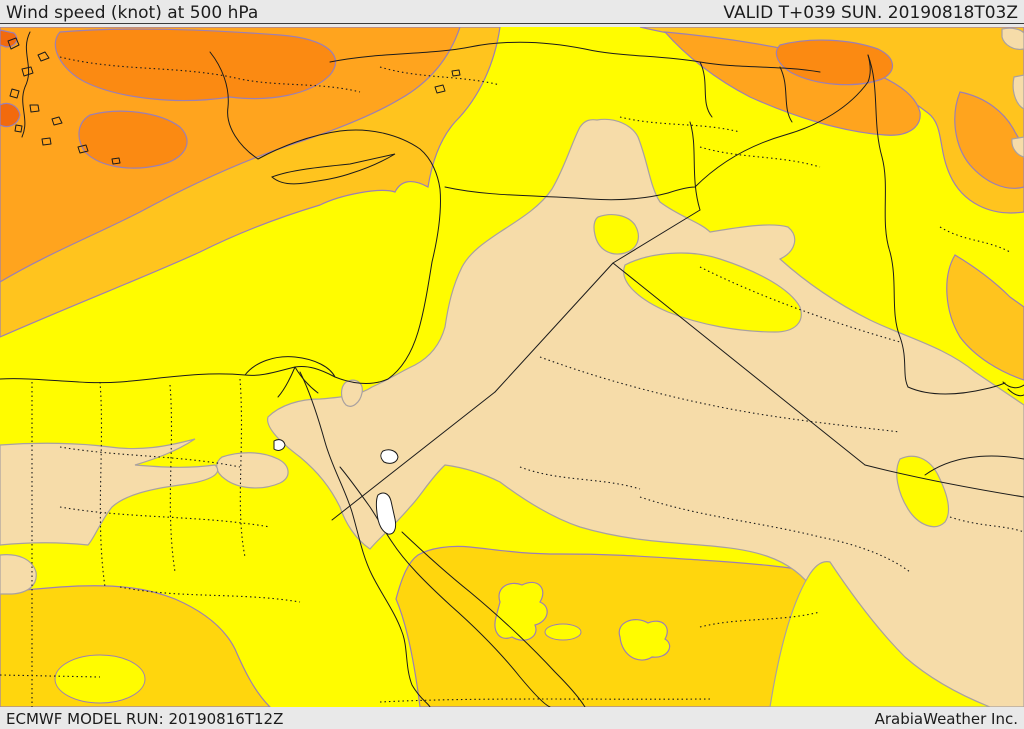 The width and height of the screenshot is (1024, 729). I want to click on brand-label: ArabiaWeather Inc., so click(946, 719).